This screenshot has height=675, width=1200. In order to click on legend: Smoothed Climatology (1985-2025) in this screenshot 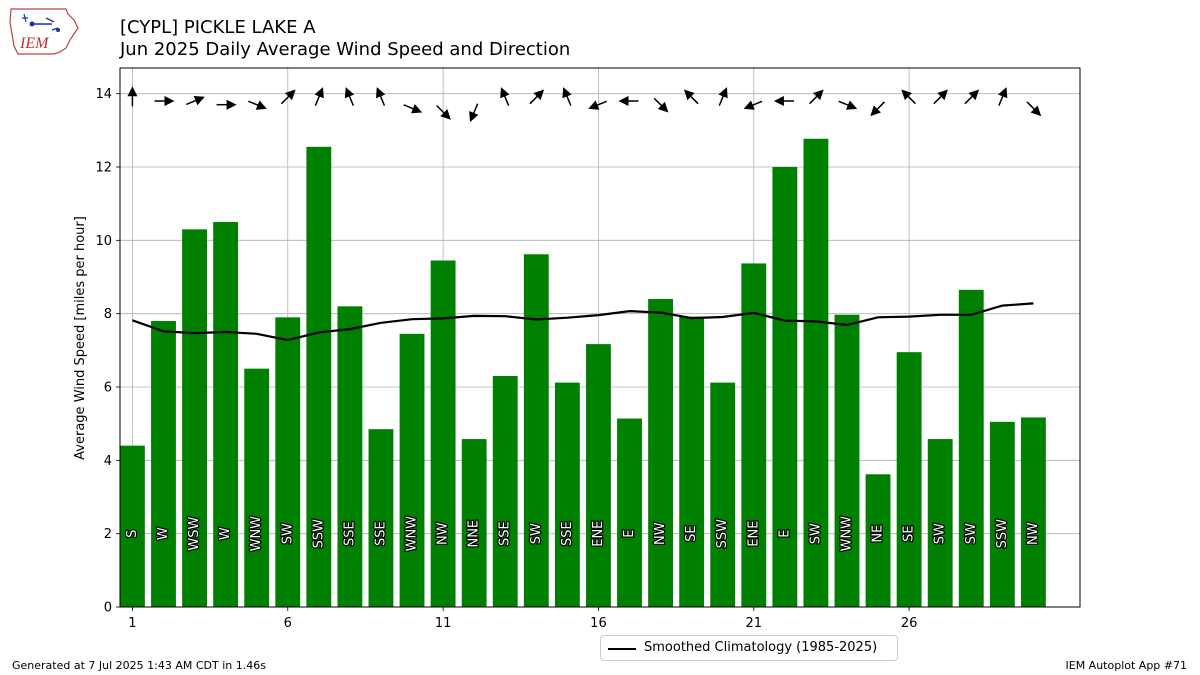, I will do `click(749, 648)`.